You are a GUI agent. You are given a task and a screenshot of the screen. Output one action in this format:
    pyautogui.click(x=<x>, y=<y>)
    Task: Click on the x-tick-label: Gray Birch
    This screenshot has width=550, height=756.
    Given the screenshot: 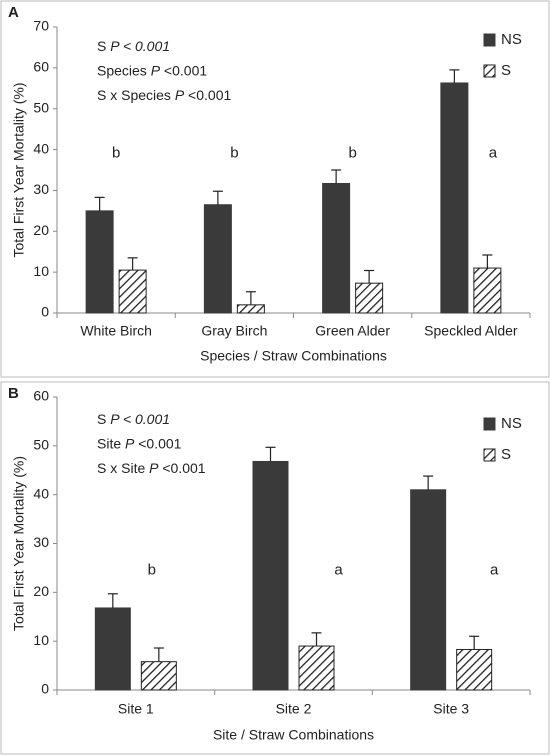 What is the action you would take?
    pyautogui.click(x=234, y=331)
    